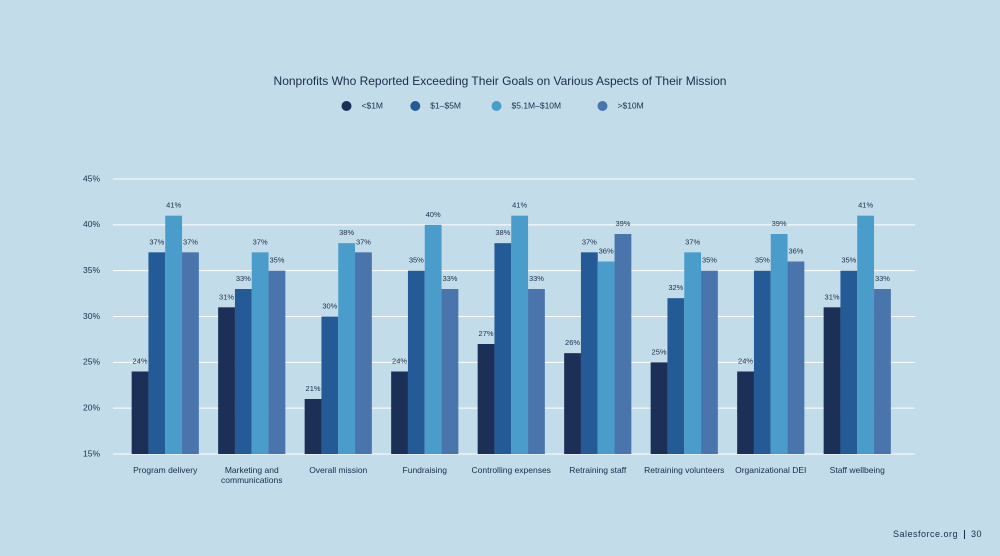 The height and width of the screenshot is (556, 1000). I want to click on y-tick-label: 20%, so click(91, 407).